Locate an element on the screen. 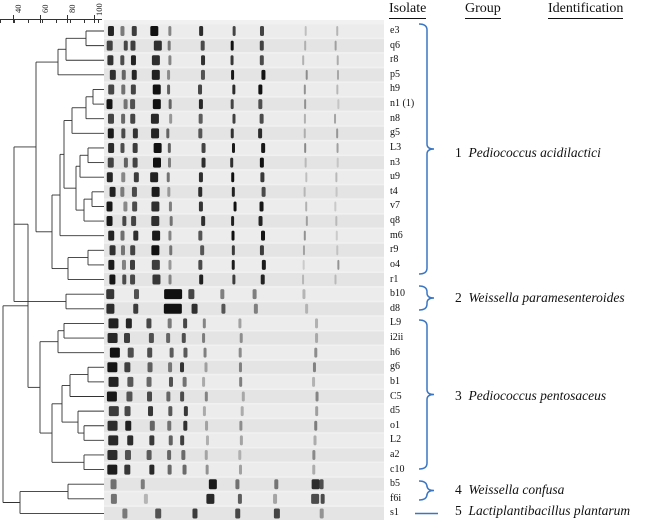 This screenshot has height=521, width=667. species-name: Weissella confusa is located at coordinates (516, 489).